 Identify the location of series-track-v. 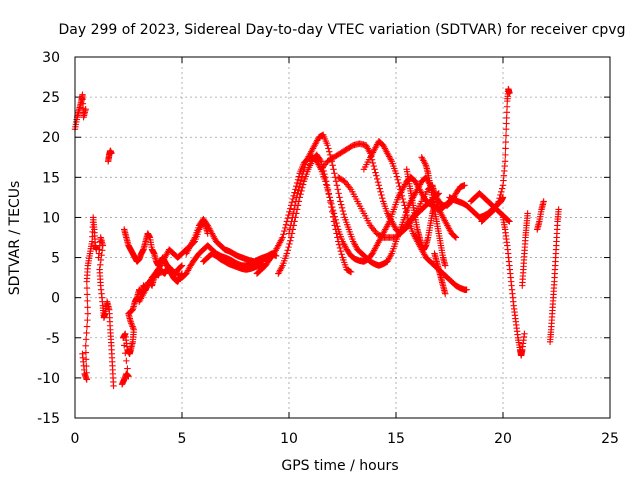
(495, 155).